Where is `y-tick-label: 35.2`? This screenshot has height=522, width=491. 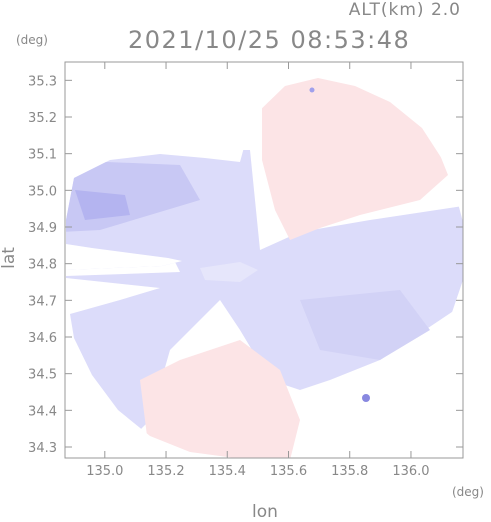
y-tick-label: 35.2 is located at coordinates (42, 118).